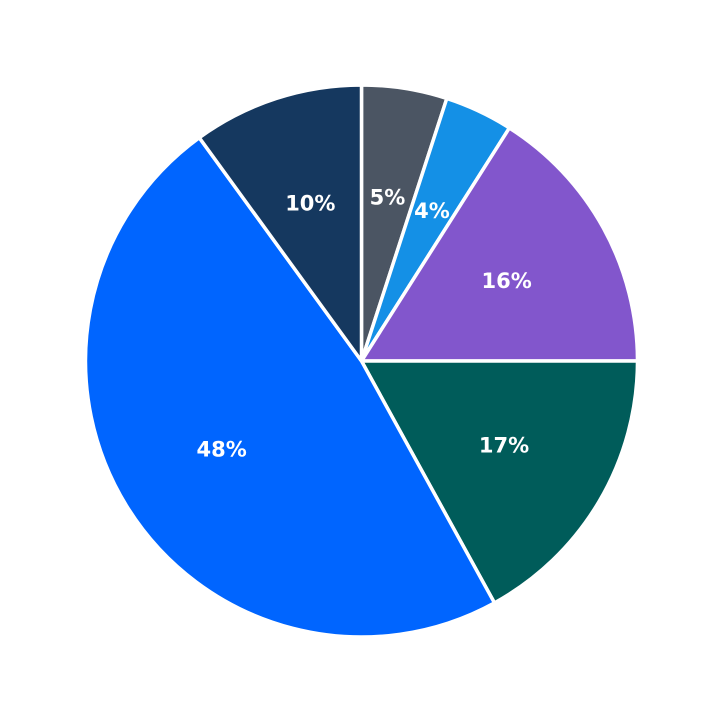 This screenshot has width=723, height=723. What do you see at coordinates (504, 445) in the screenshot?
I see `pie-slice-label-3: 17%` at bounding box center [504, 445].